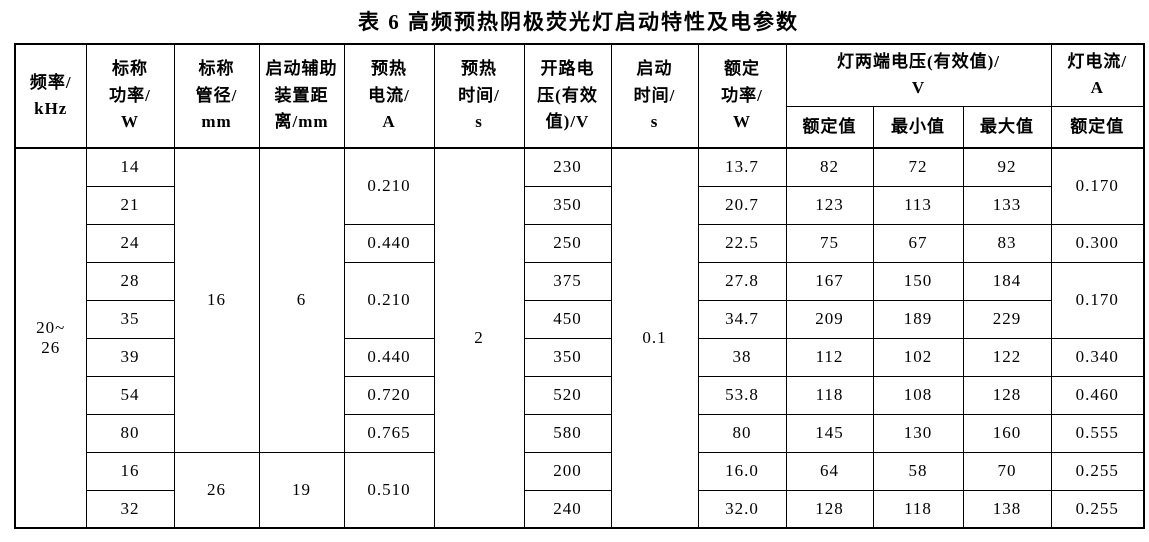  What do you see at coordinates (1097, 395) in the screenshot?
I see `body-cell: 0.460` at bounding box center [1097, 395].